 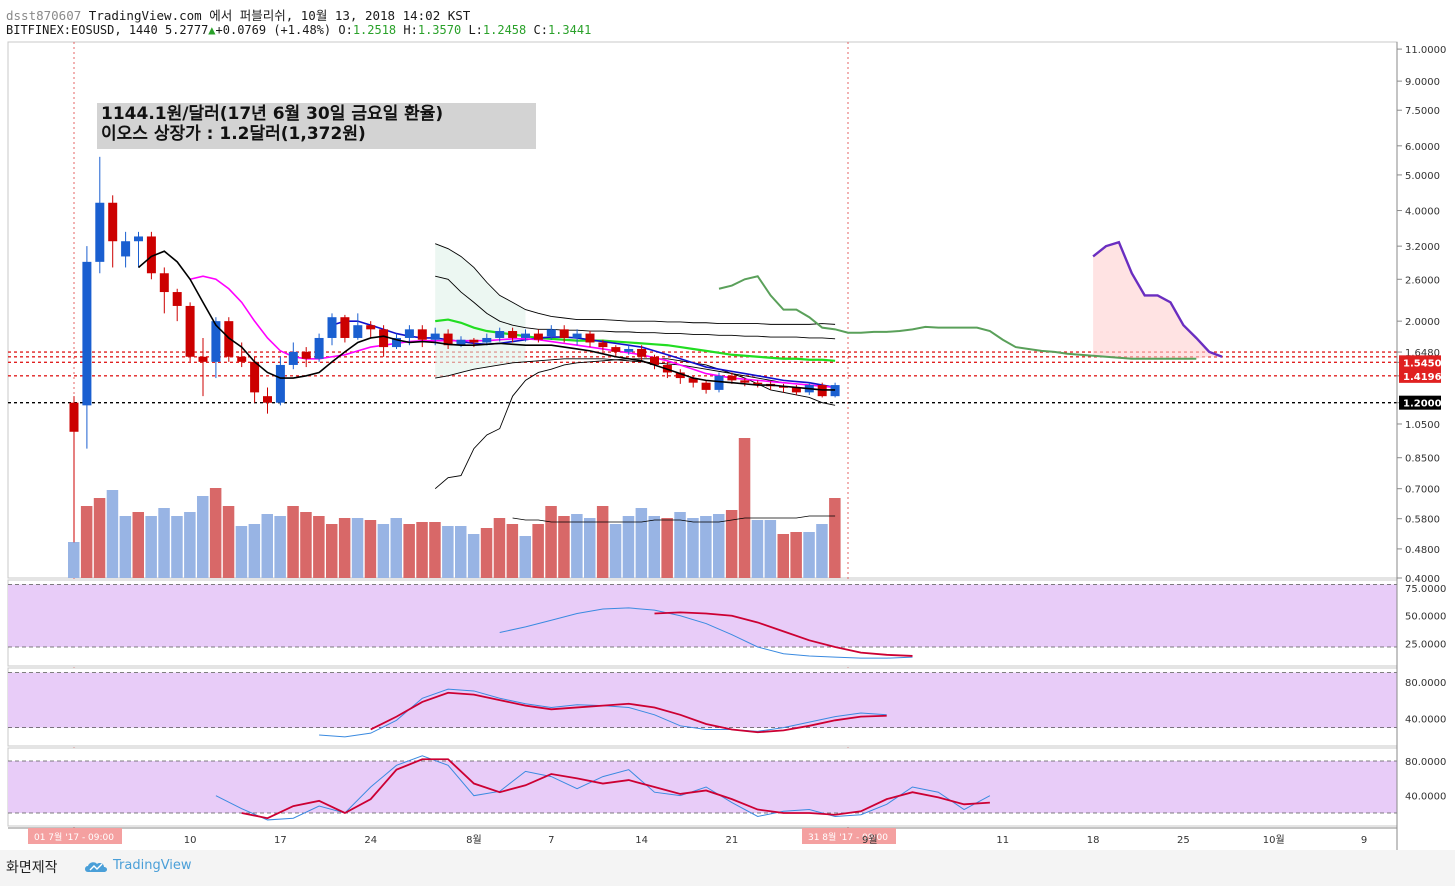 What do you see at coordinates (1425, 683) in the screenshot?
I see `osc2-tick-label: 80.0000` at bounding box center [1425, 683].